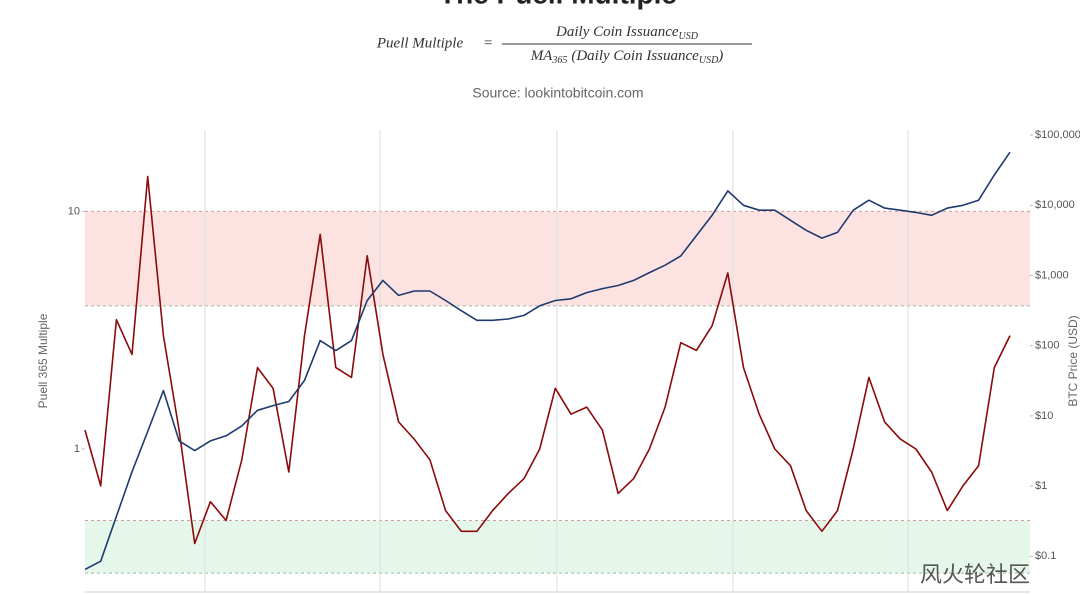 This screenshot has height=594, width=1080. I want to click on watermark: 风火轮社区, so click(975, 574).